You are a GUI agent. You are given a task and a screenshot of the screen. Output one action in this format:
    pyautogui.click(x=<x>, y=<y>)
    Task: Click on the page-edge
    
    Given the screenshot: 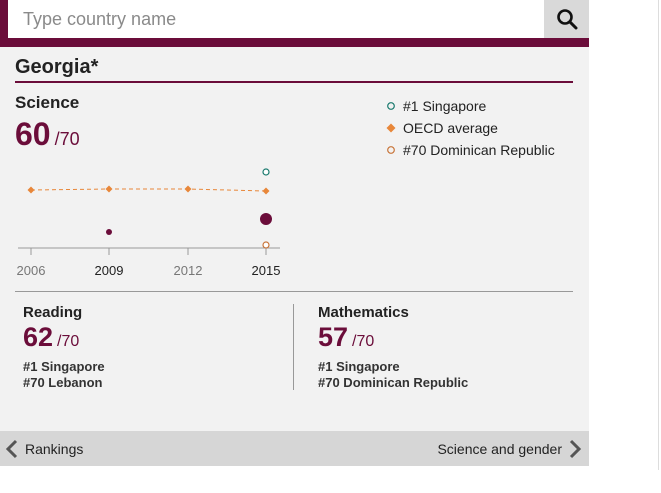 What is the action you would take?
    pyautogui.click(x=658, y=235)
    